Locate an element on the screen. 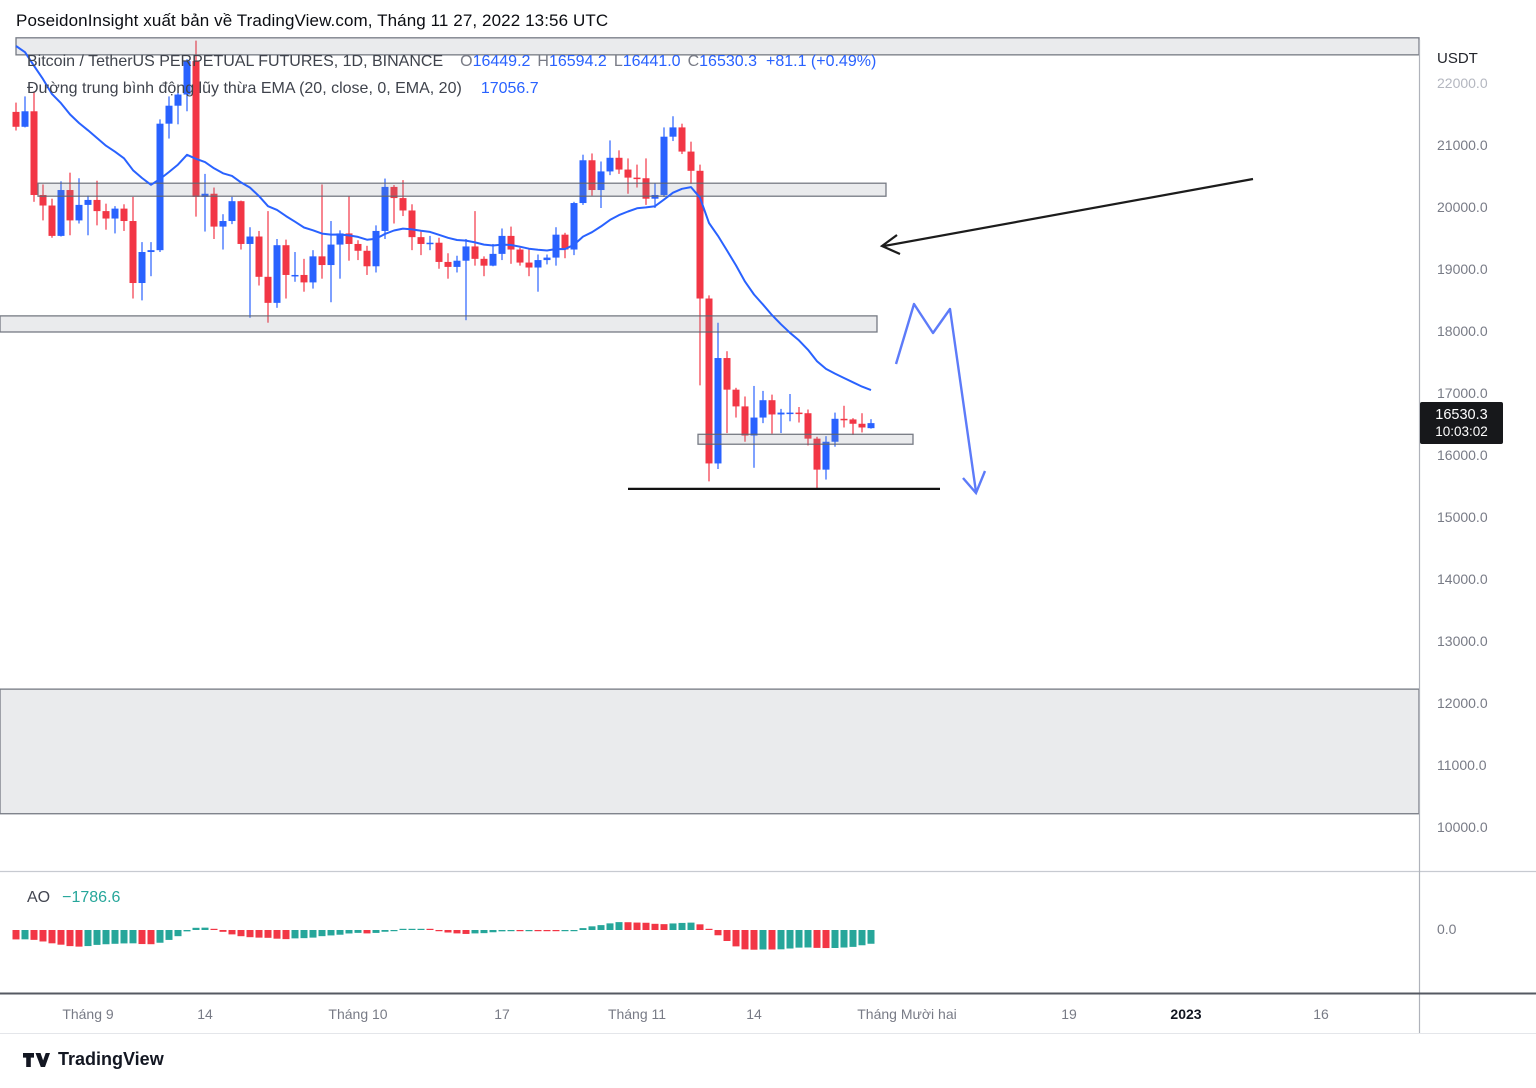  tradingview-attribution: TradingView is located at coordinates (93, 1059).